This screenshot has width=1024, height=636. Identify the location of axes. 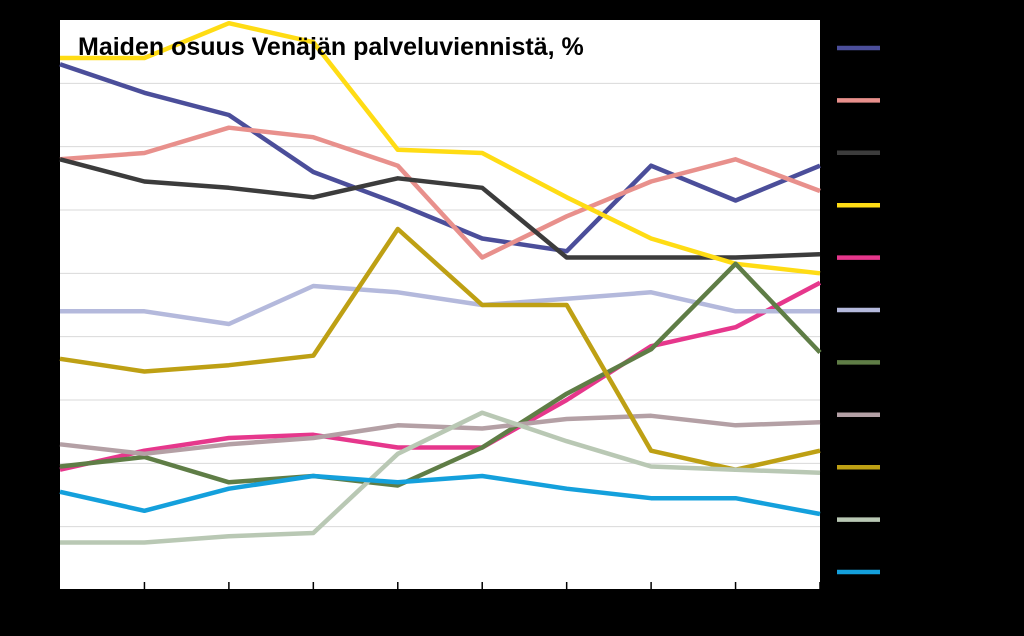
(440, 586).